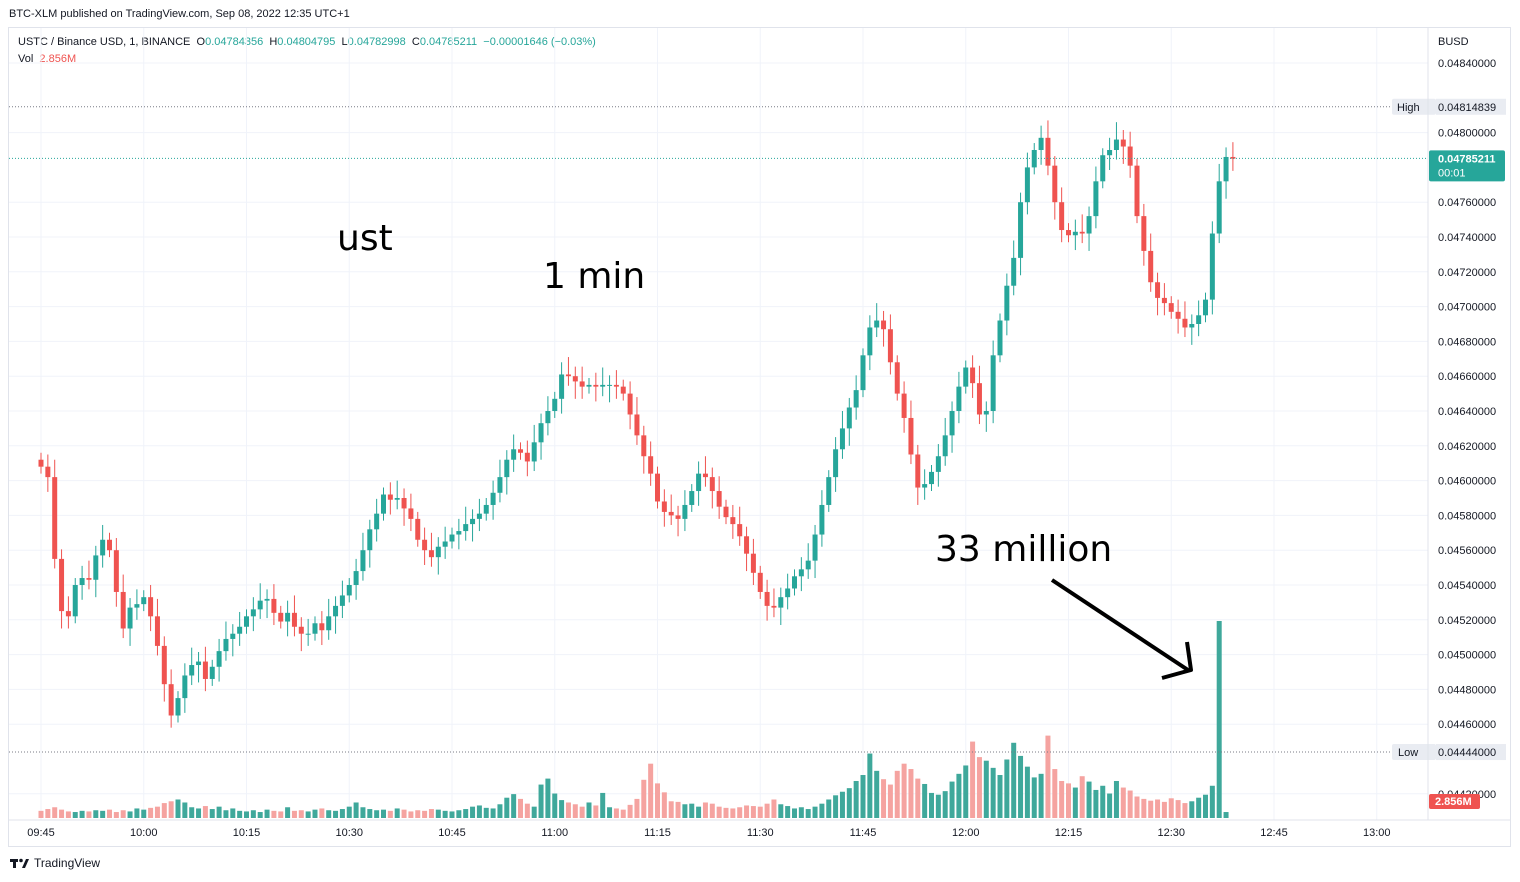 The image size is (1520, 882). I want to click on y-tick-label: 0.04760000, so click(1467, 203).